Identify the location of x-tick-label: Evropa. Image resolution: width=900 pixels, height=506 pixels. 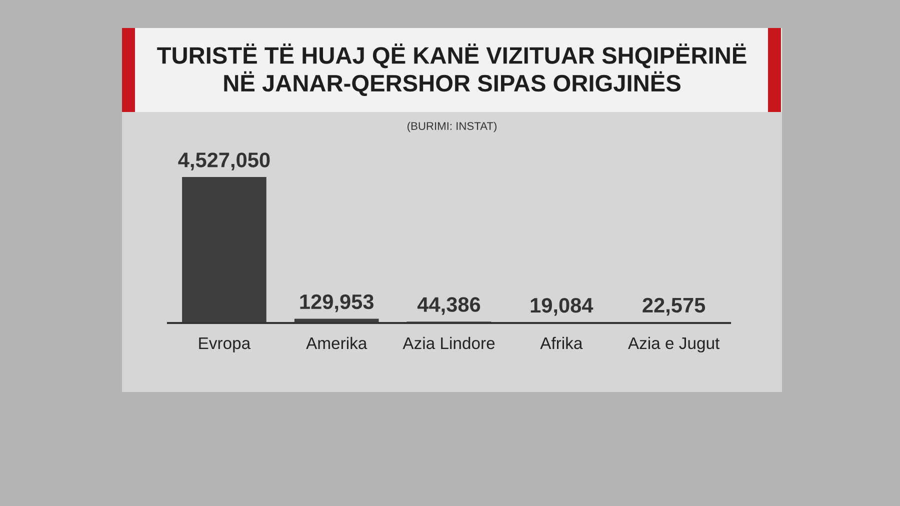
(225, 345).